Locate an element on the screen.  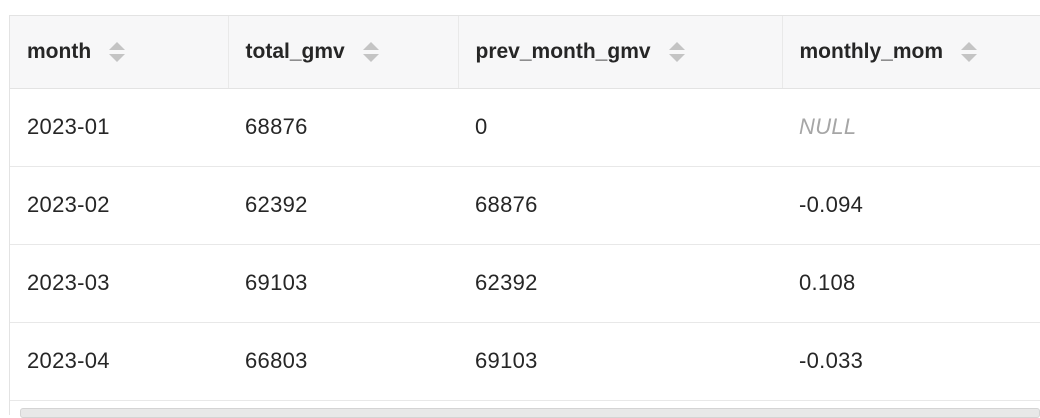
cell-month: 2023-04 is located at coordinates (119, 361).